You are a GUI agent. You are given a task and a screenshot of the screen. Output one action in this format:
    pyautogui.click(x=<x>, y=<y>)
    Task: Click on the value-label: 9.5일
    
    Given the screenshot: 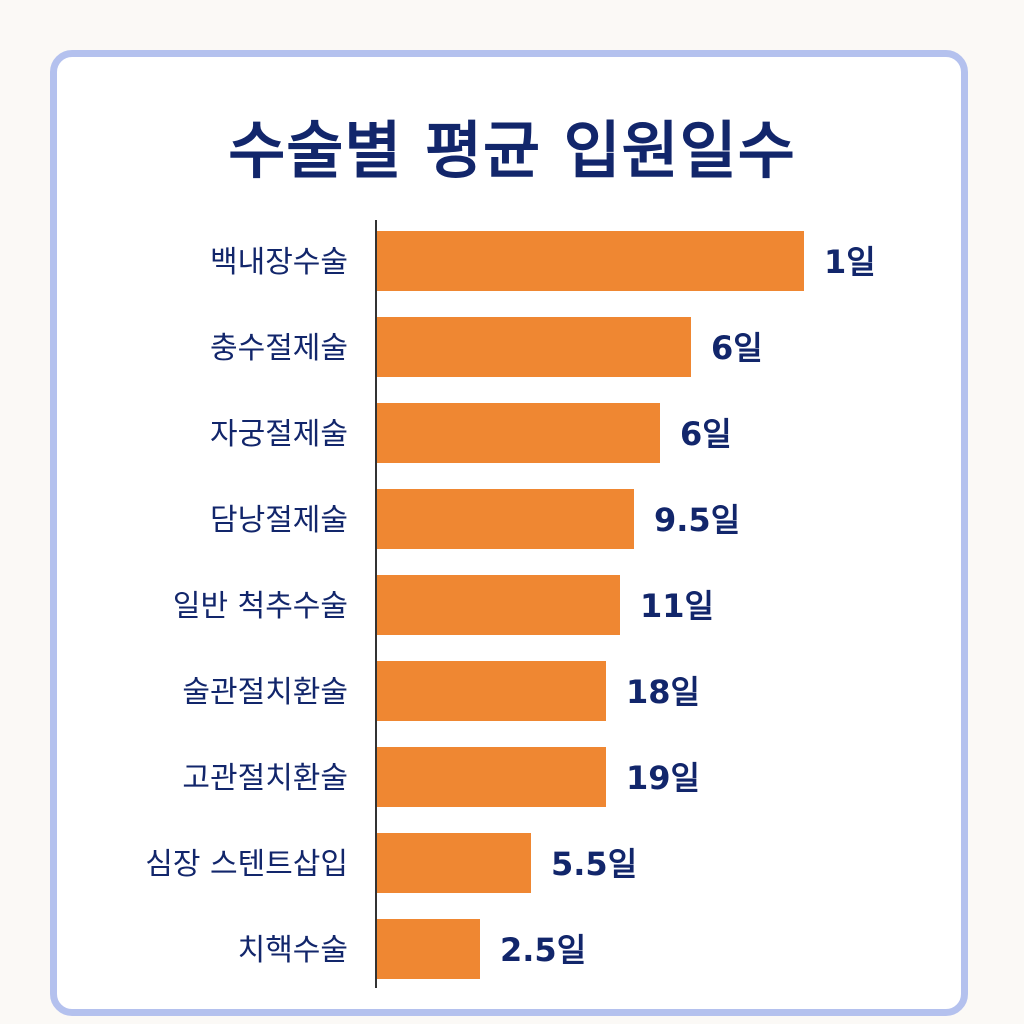 What is the action you would take?
    pyautogui.click(x=697, y=520)
    